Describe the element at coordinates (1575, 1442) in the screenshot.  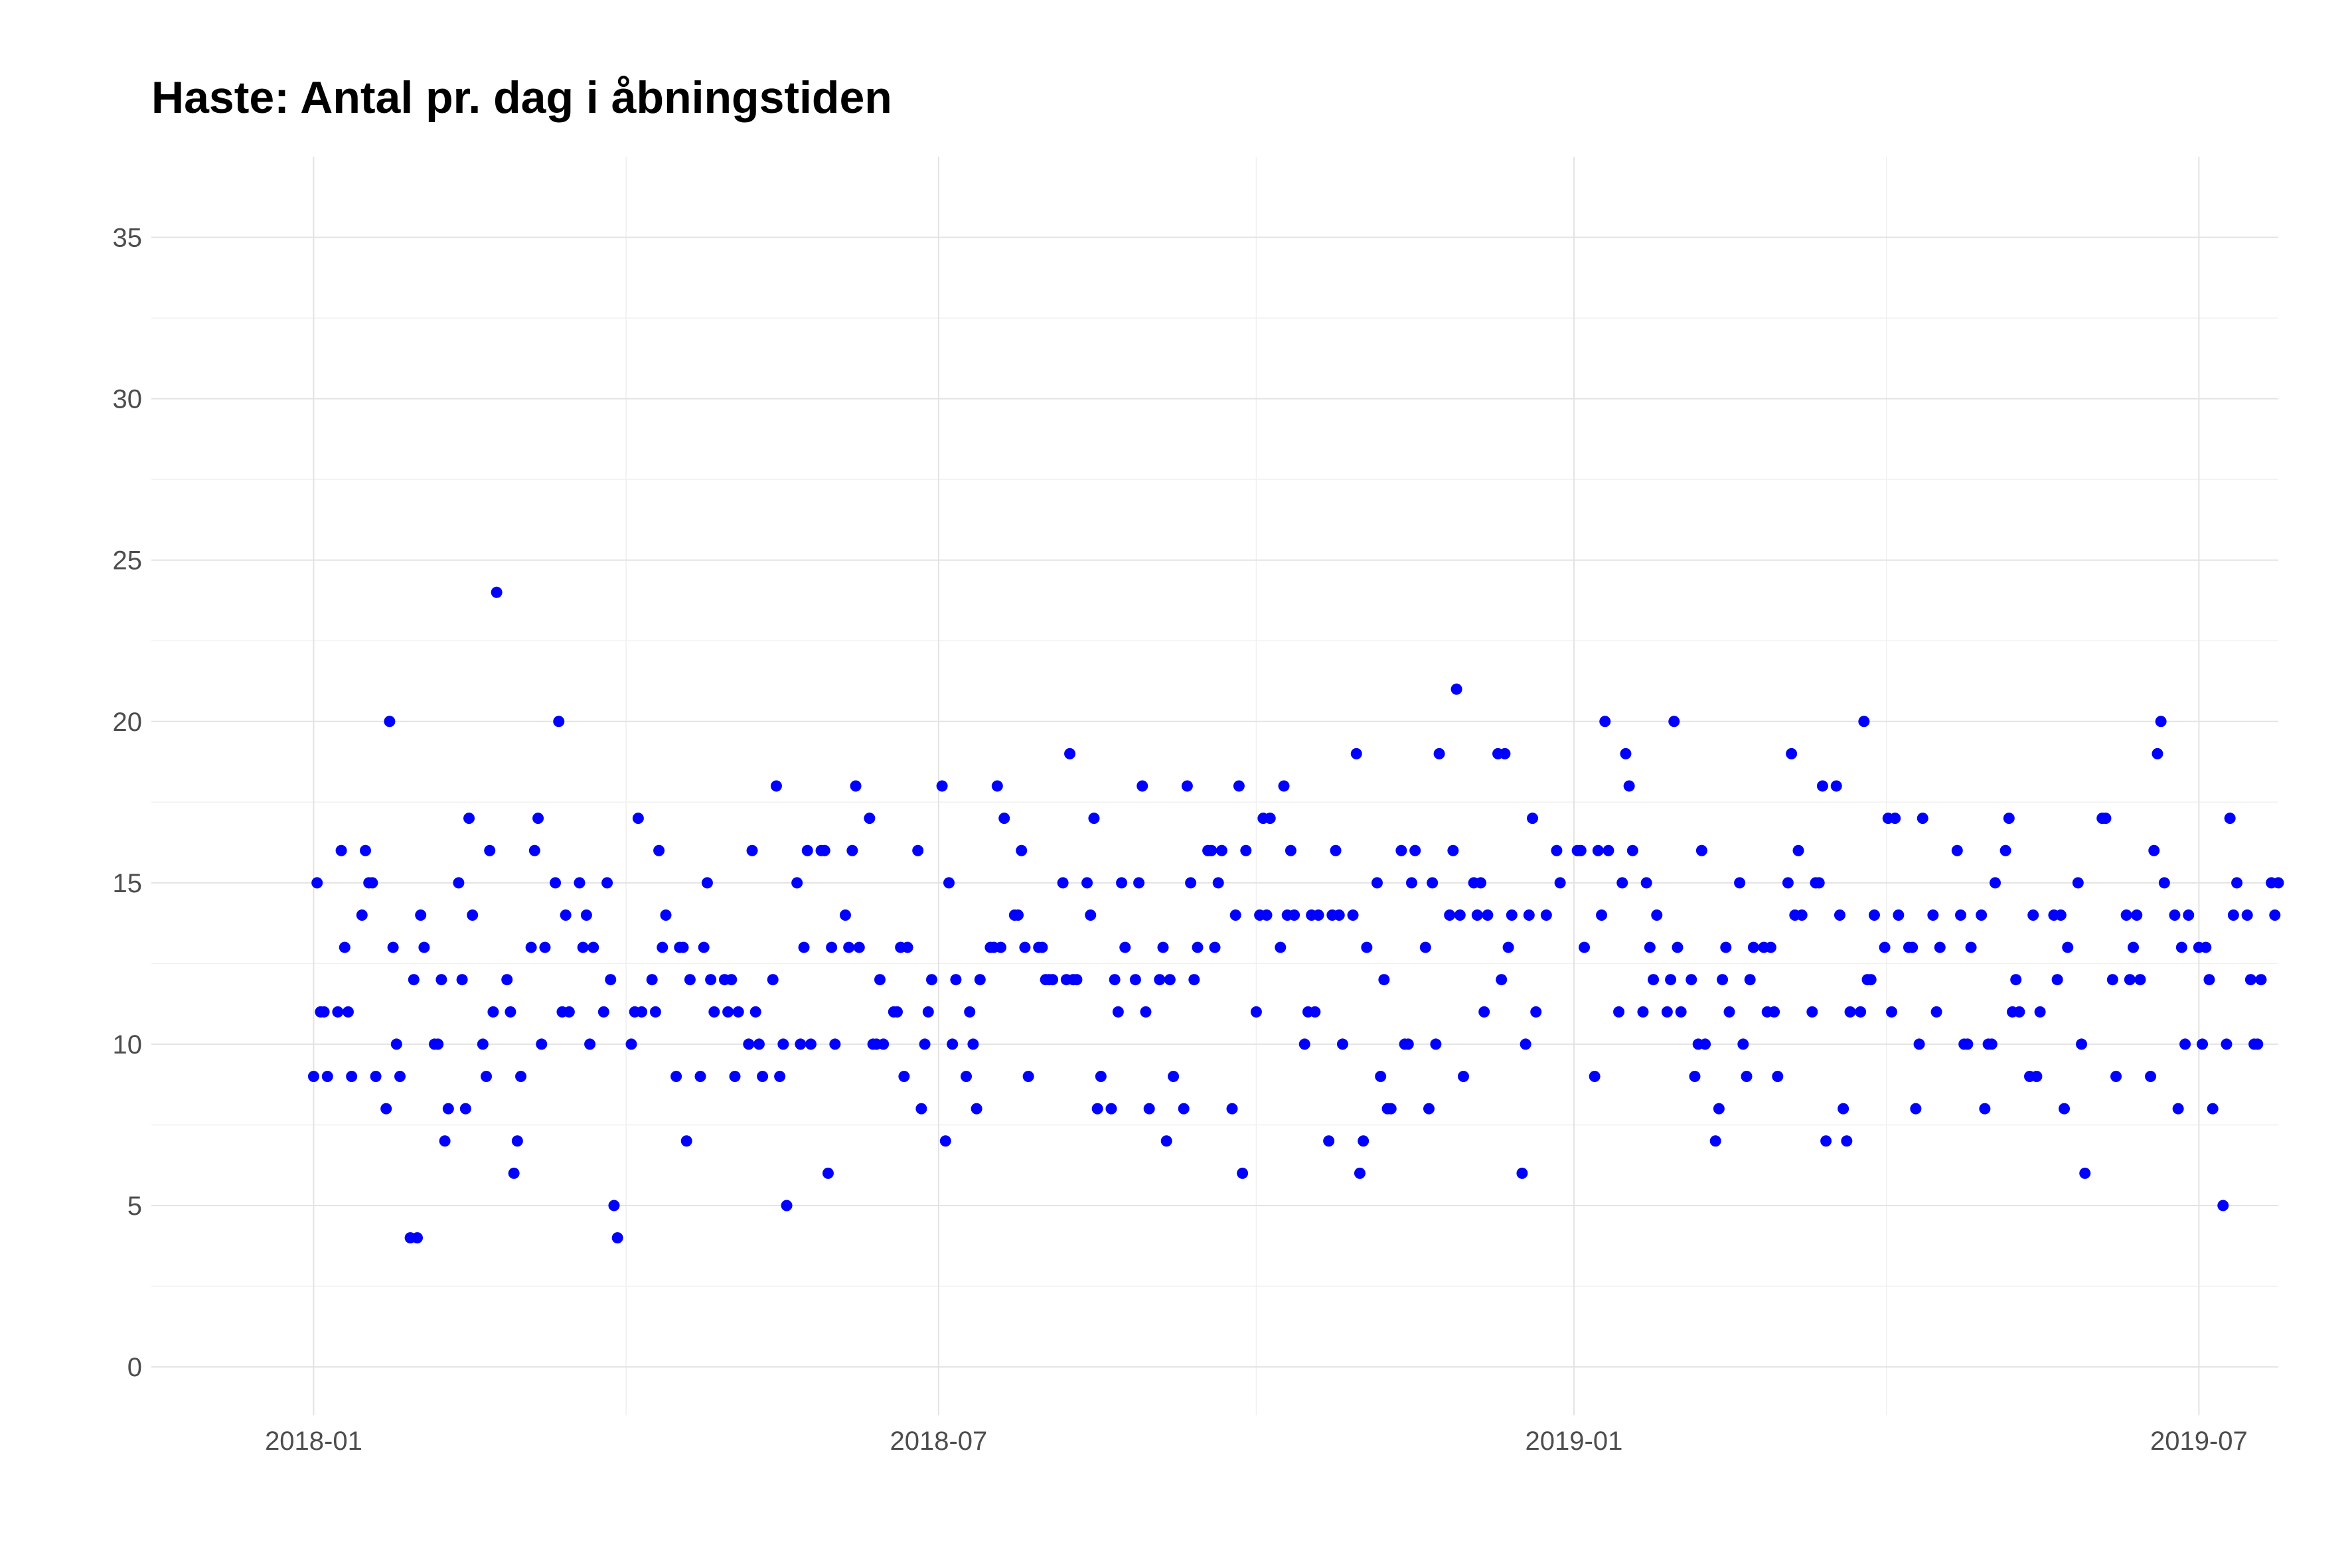
I see `x-tick-label: 2019-01` at that location.